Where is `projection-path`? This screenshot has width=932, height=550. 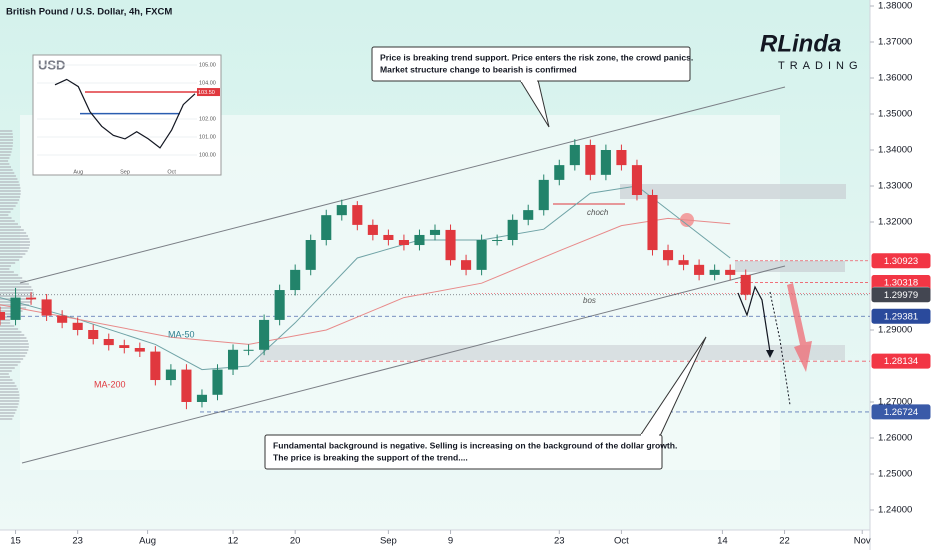 projection-path is located at coordinates (780, 348).